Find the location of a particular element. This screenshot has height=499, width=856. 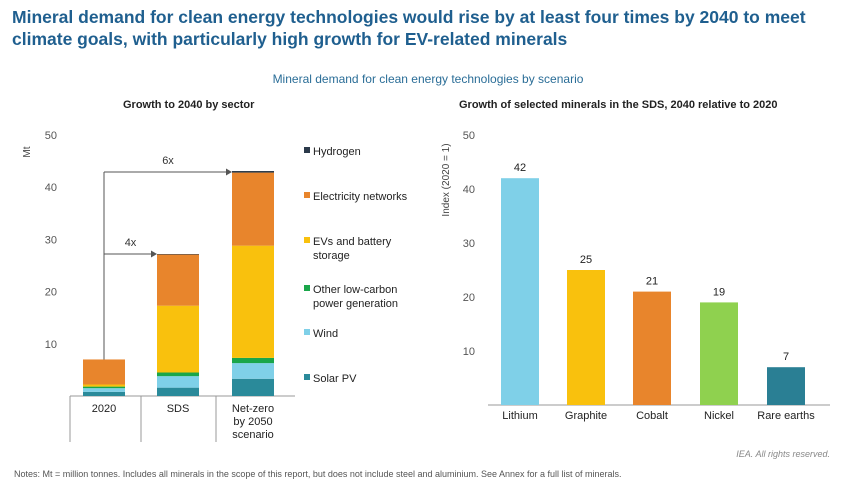

legend-swatch-solar-pv is located at coordinates (307, 377).